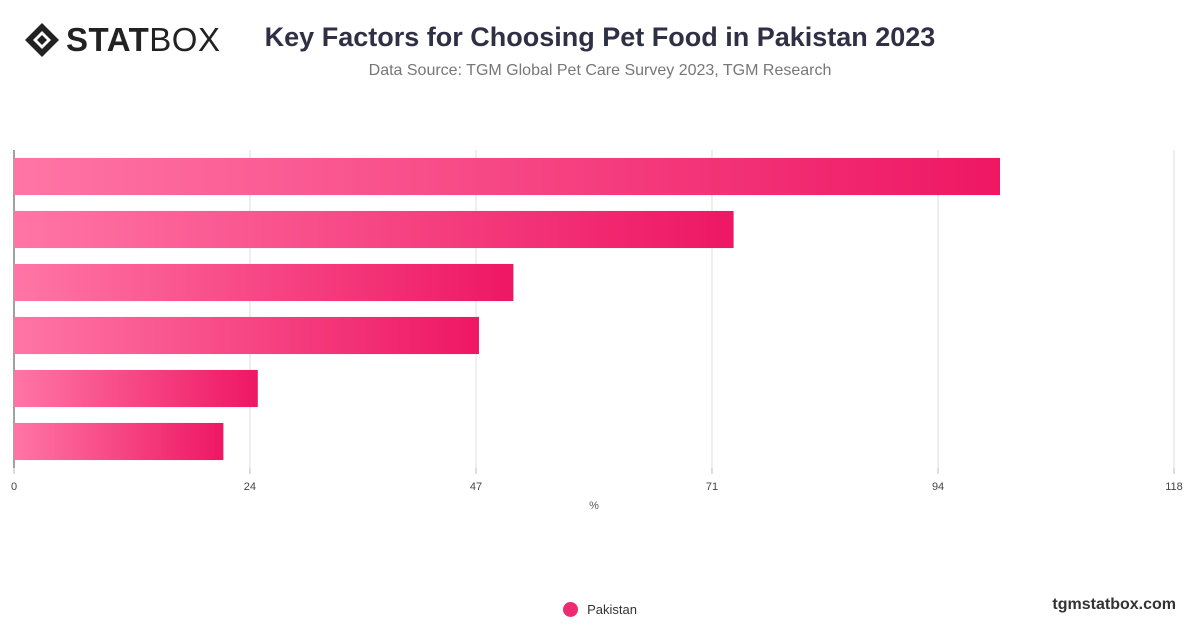 The width and height of the screenshot is (1200, 628). I want to click on legend-label: Pakistan, so click(612, 609).